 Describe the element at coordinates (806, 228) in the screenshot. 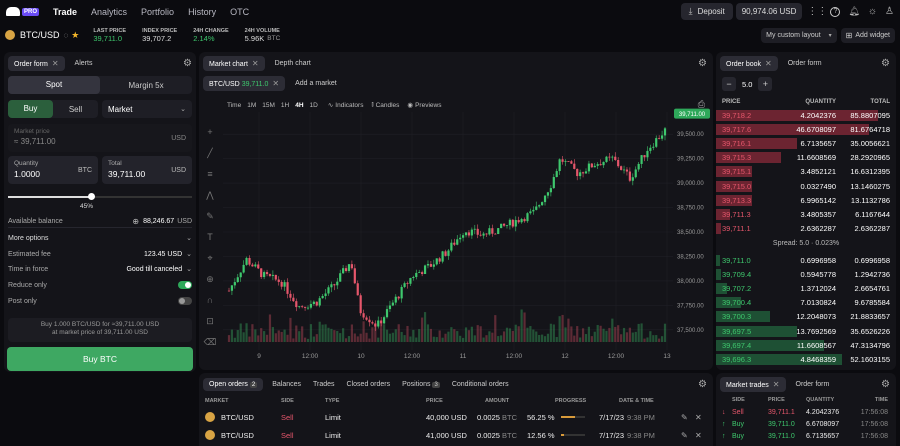

I see `ask-row: 39,711.1 2.6362287 2.6362287` at that location.